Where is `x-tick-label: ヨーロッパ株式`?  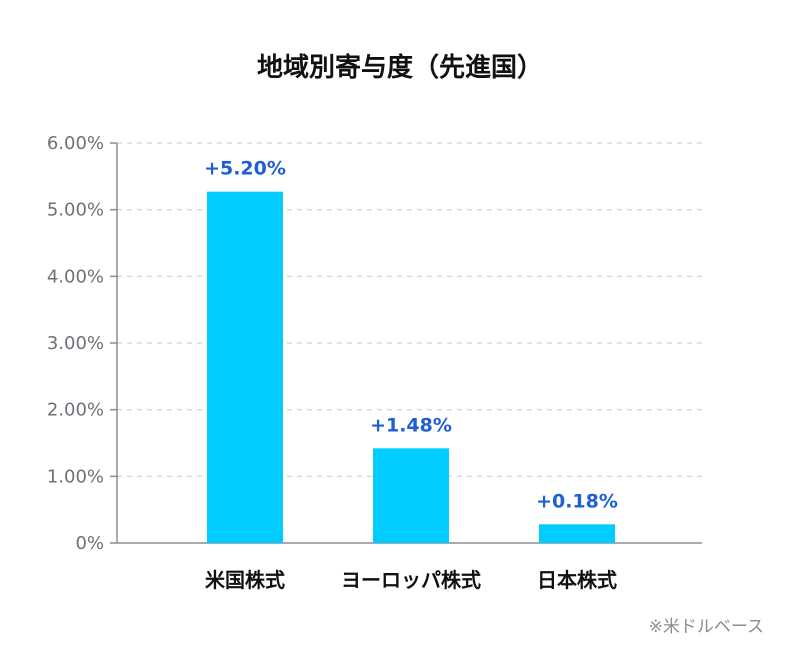
x-tick-label: ヨーロッパ株式 is located at coordinates (411, 580).